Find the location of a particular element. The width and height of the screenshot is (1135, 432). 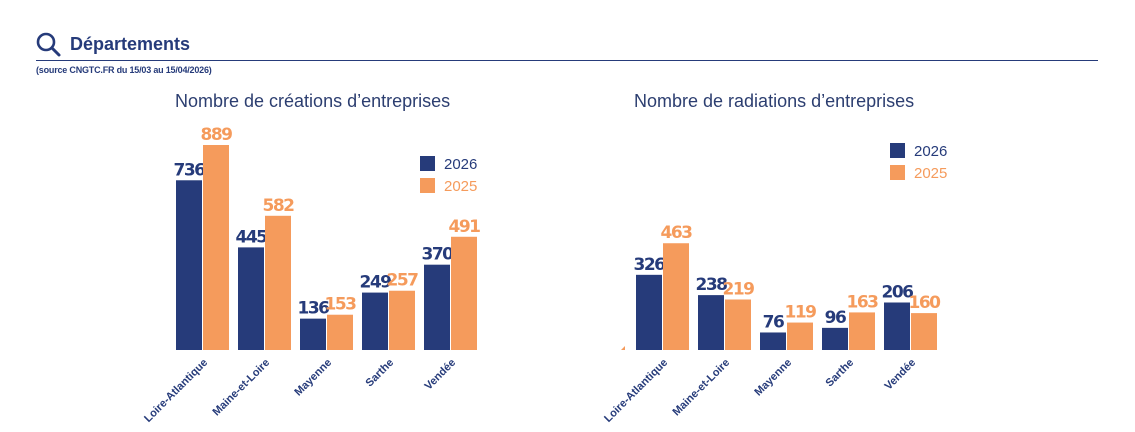

category-label: Vendée is located at coordinates (900, 375).